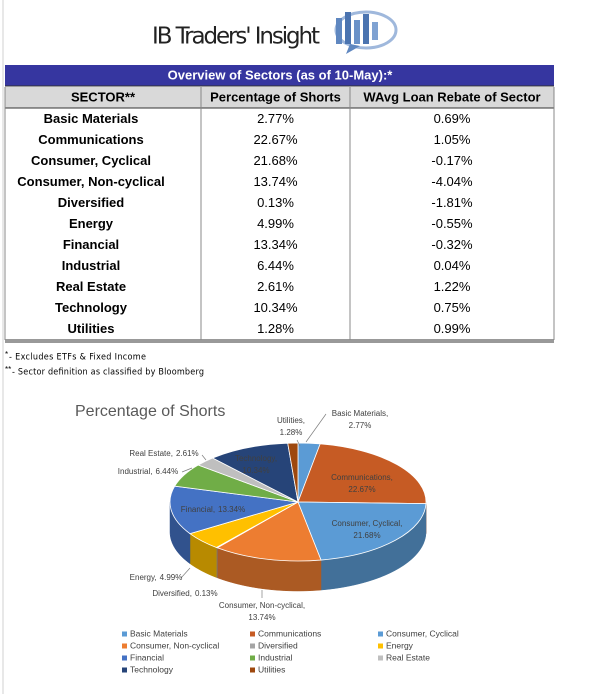 Image resolution: width=608 pixels, height=694 pixels. Describe the element at coordinates (361, 477) in the screenshot. I see `data-label-category: Communications` at that location.